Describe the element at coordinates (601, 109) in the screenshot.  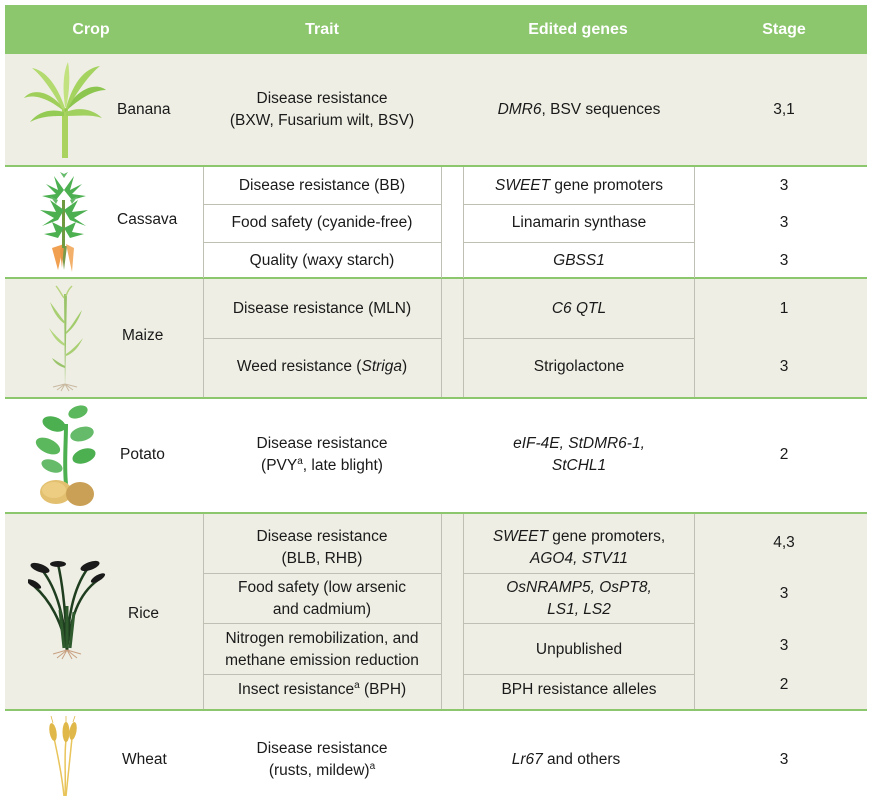
I see `gene-text: , BSV sequences` at that location.